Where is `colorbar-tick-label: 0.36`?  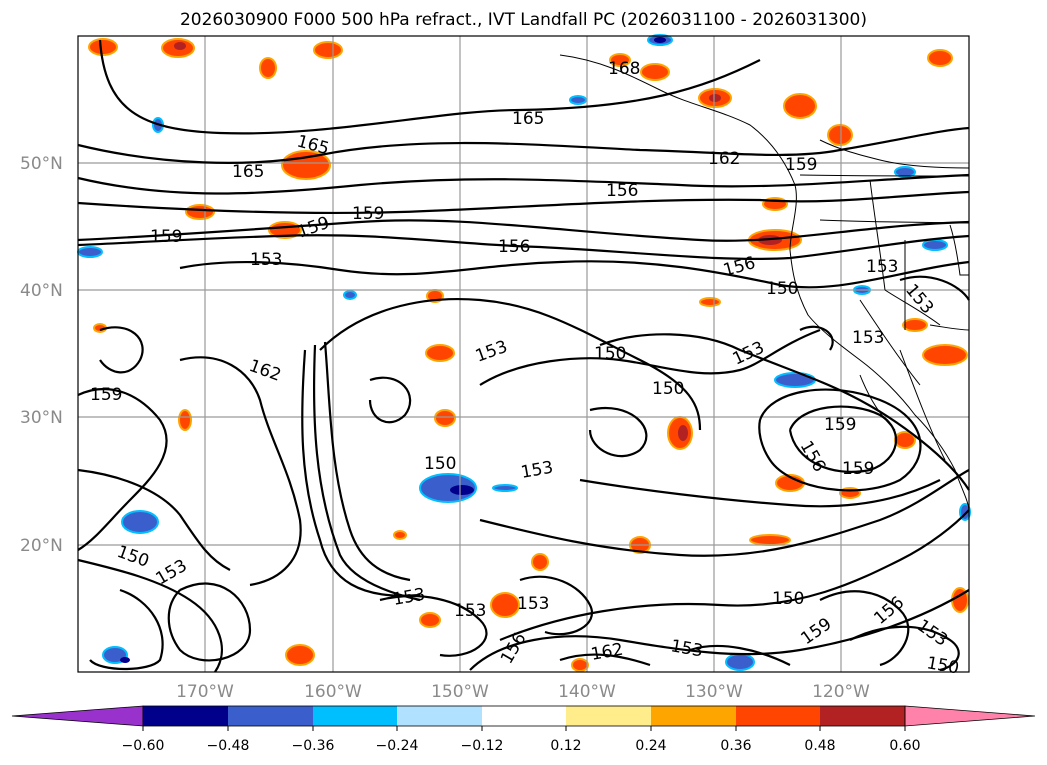
colorbar-tick-label: 0.36 is located at coordinates (735, 746).